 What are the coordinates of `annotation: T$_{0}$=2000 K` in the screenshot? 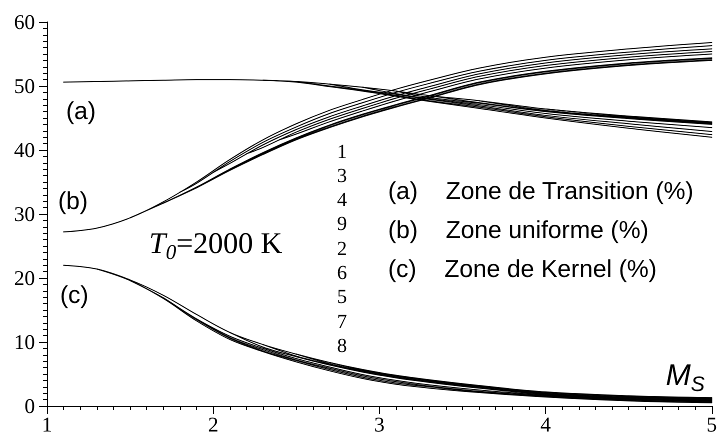 It's located at (215, 245).